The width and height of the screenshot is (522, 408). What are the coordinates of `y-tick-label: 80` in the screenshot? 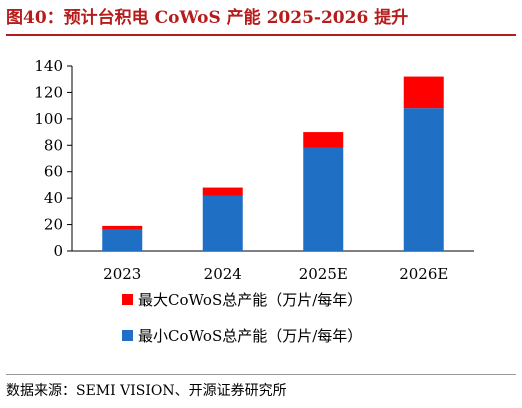 It's located at (53, 145).